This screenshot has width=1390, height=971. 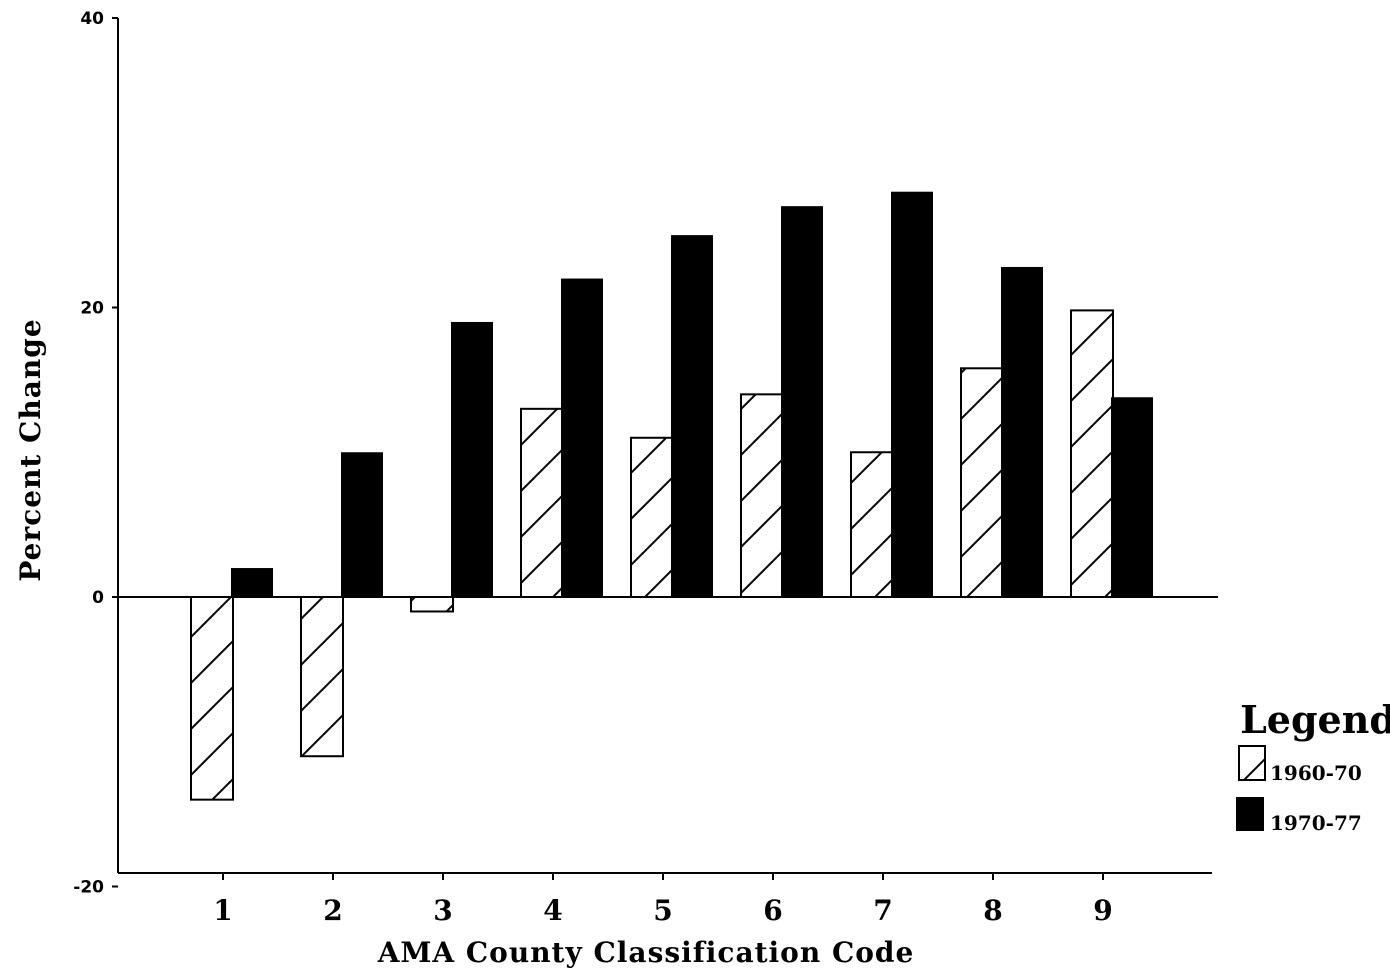 What do you see at coordinates (1102, 910) in the screenshot?
I see `x-category-label: 9` at bounding box center [1102, 910].